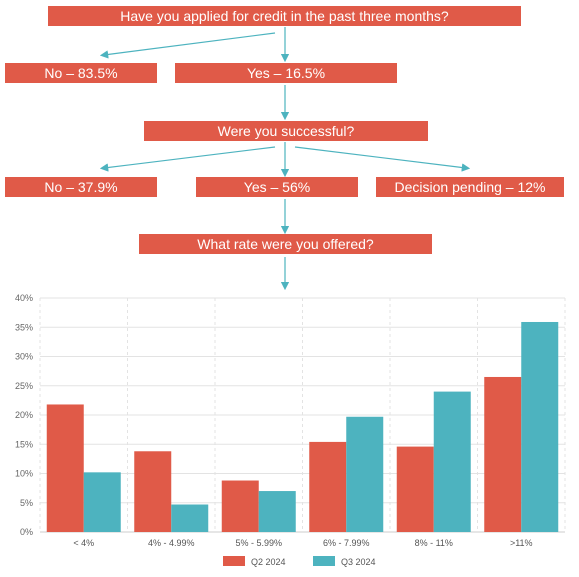 The image size is (579, 577). What do you see at coordinates (187, 159) in the screenshot?
I see `arrow-q2-to-no` at bounding box center [187, 159].